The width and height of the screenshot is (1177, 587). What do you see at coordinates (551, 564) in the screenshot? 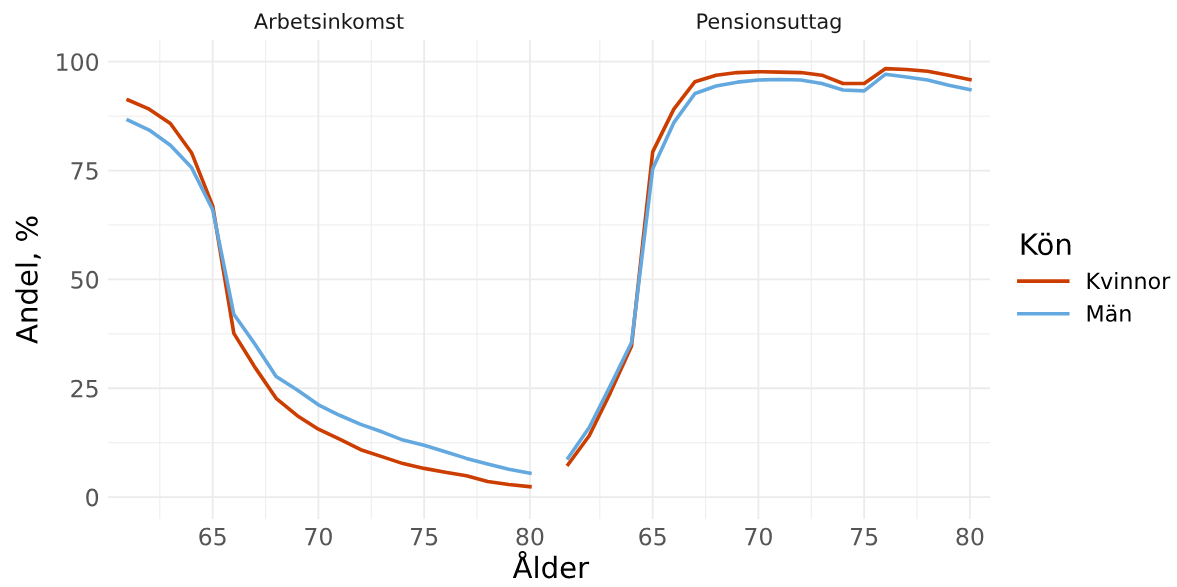
I see `x-axis-title: Ålder` at bounding box center [551, 564].